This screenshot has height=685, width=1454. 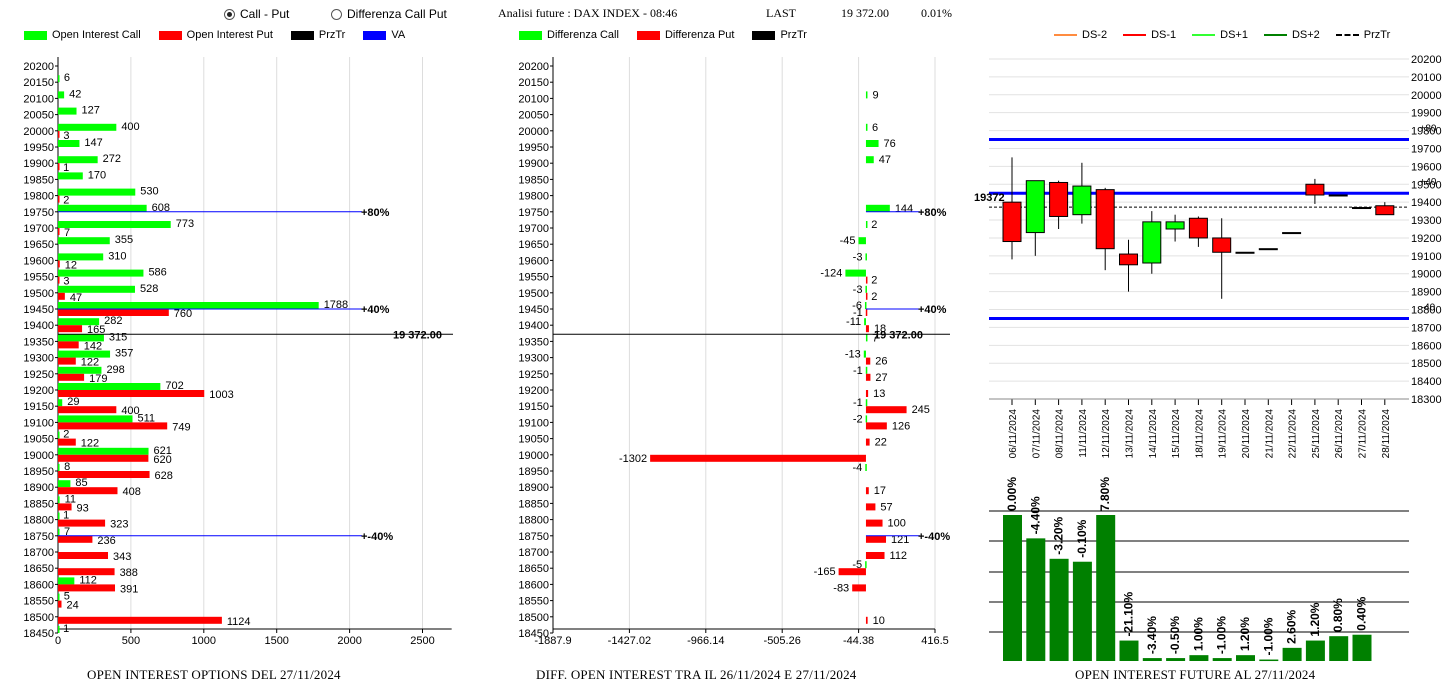 What do you see at coordinates (881, 378) in the screenshot?
I see `diff-put-value-label: 27` at bounding box center [881, 378].